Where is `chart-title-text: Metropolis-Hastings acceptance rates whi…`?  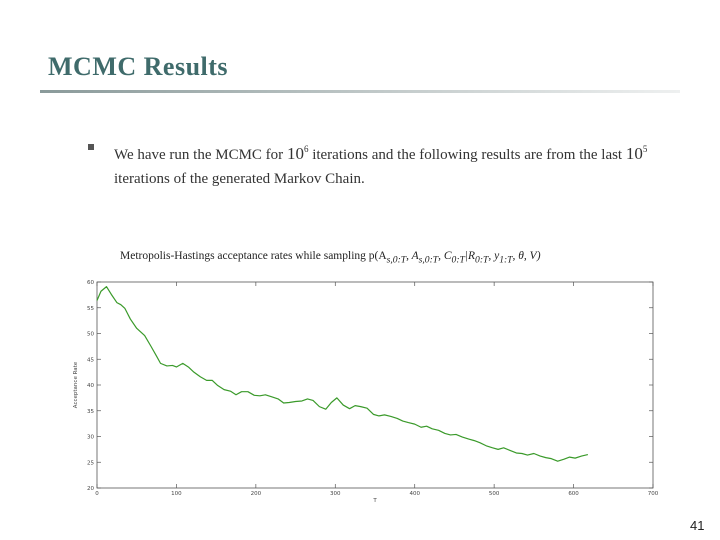
chart-title-text: Metropolis-Hastings acceptance rates whi… is located at coordinates (253, 256).